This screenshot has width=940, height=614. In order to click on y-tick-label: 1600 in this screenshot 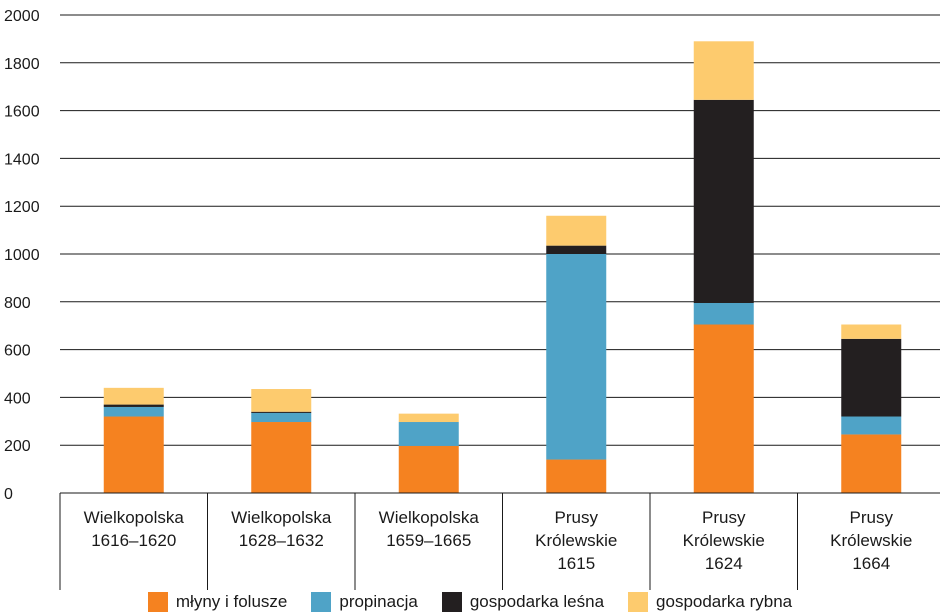, I will do `click(22, 112)`.